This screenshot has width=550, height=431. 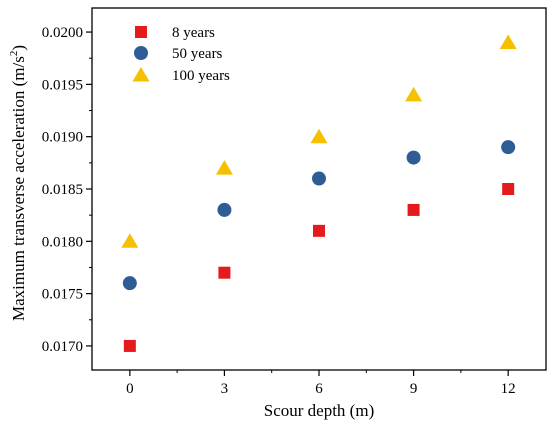 What do you see at coordinates (62, 138) in the screenshot?
I see `y-tick-label: 0.0190` at bounding box center [62, 138].